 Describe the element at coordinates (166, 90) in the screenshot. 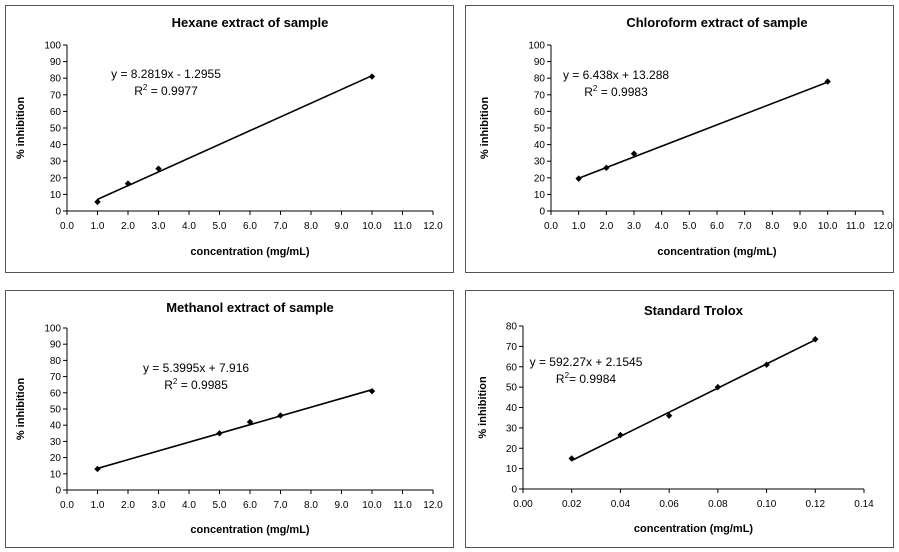

I see `r-squared-label: R2 = 0.9977` at that location.